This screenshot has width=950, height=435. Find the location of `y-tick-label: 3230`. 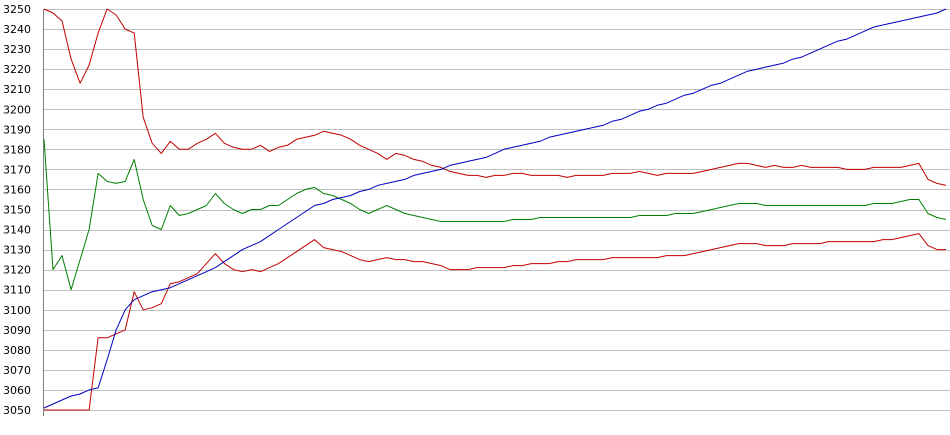

y-tick-label: 3230 is located at coordinates (17, 49).